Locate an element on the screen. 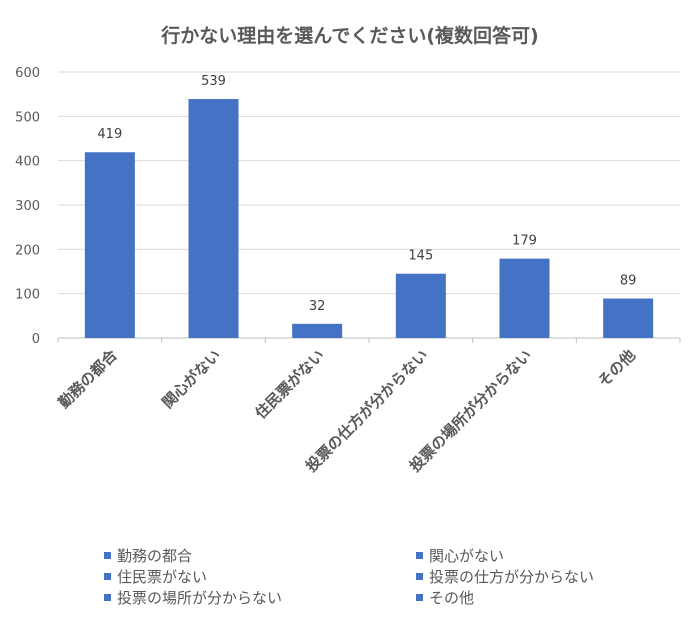 The height and width of the screenshot is (623, 700). legend-item: 関心がない is located at coordinates (526, 555).